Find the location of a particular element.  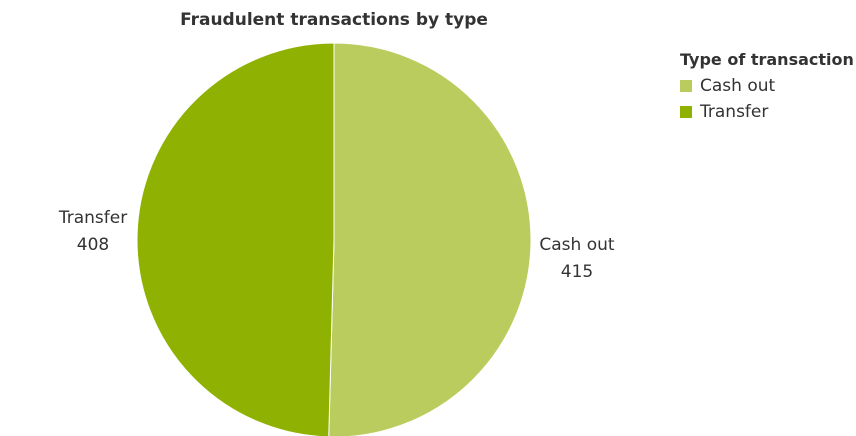

legend-swatch-transfer is located at coordinates (686, 112).